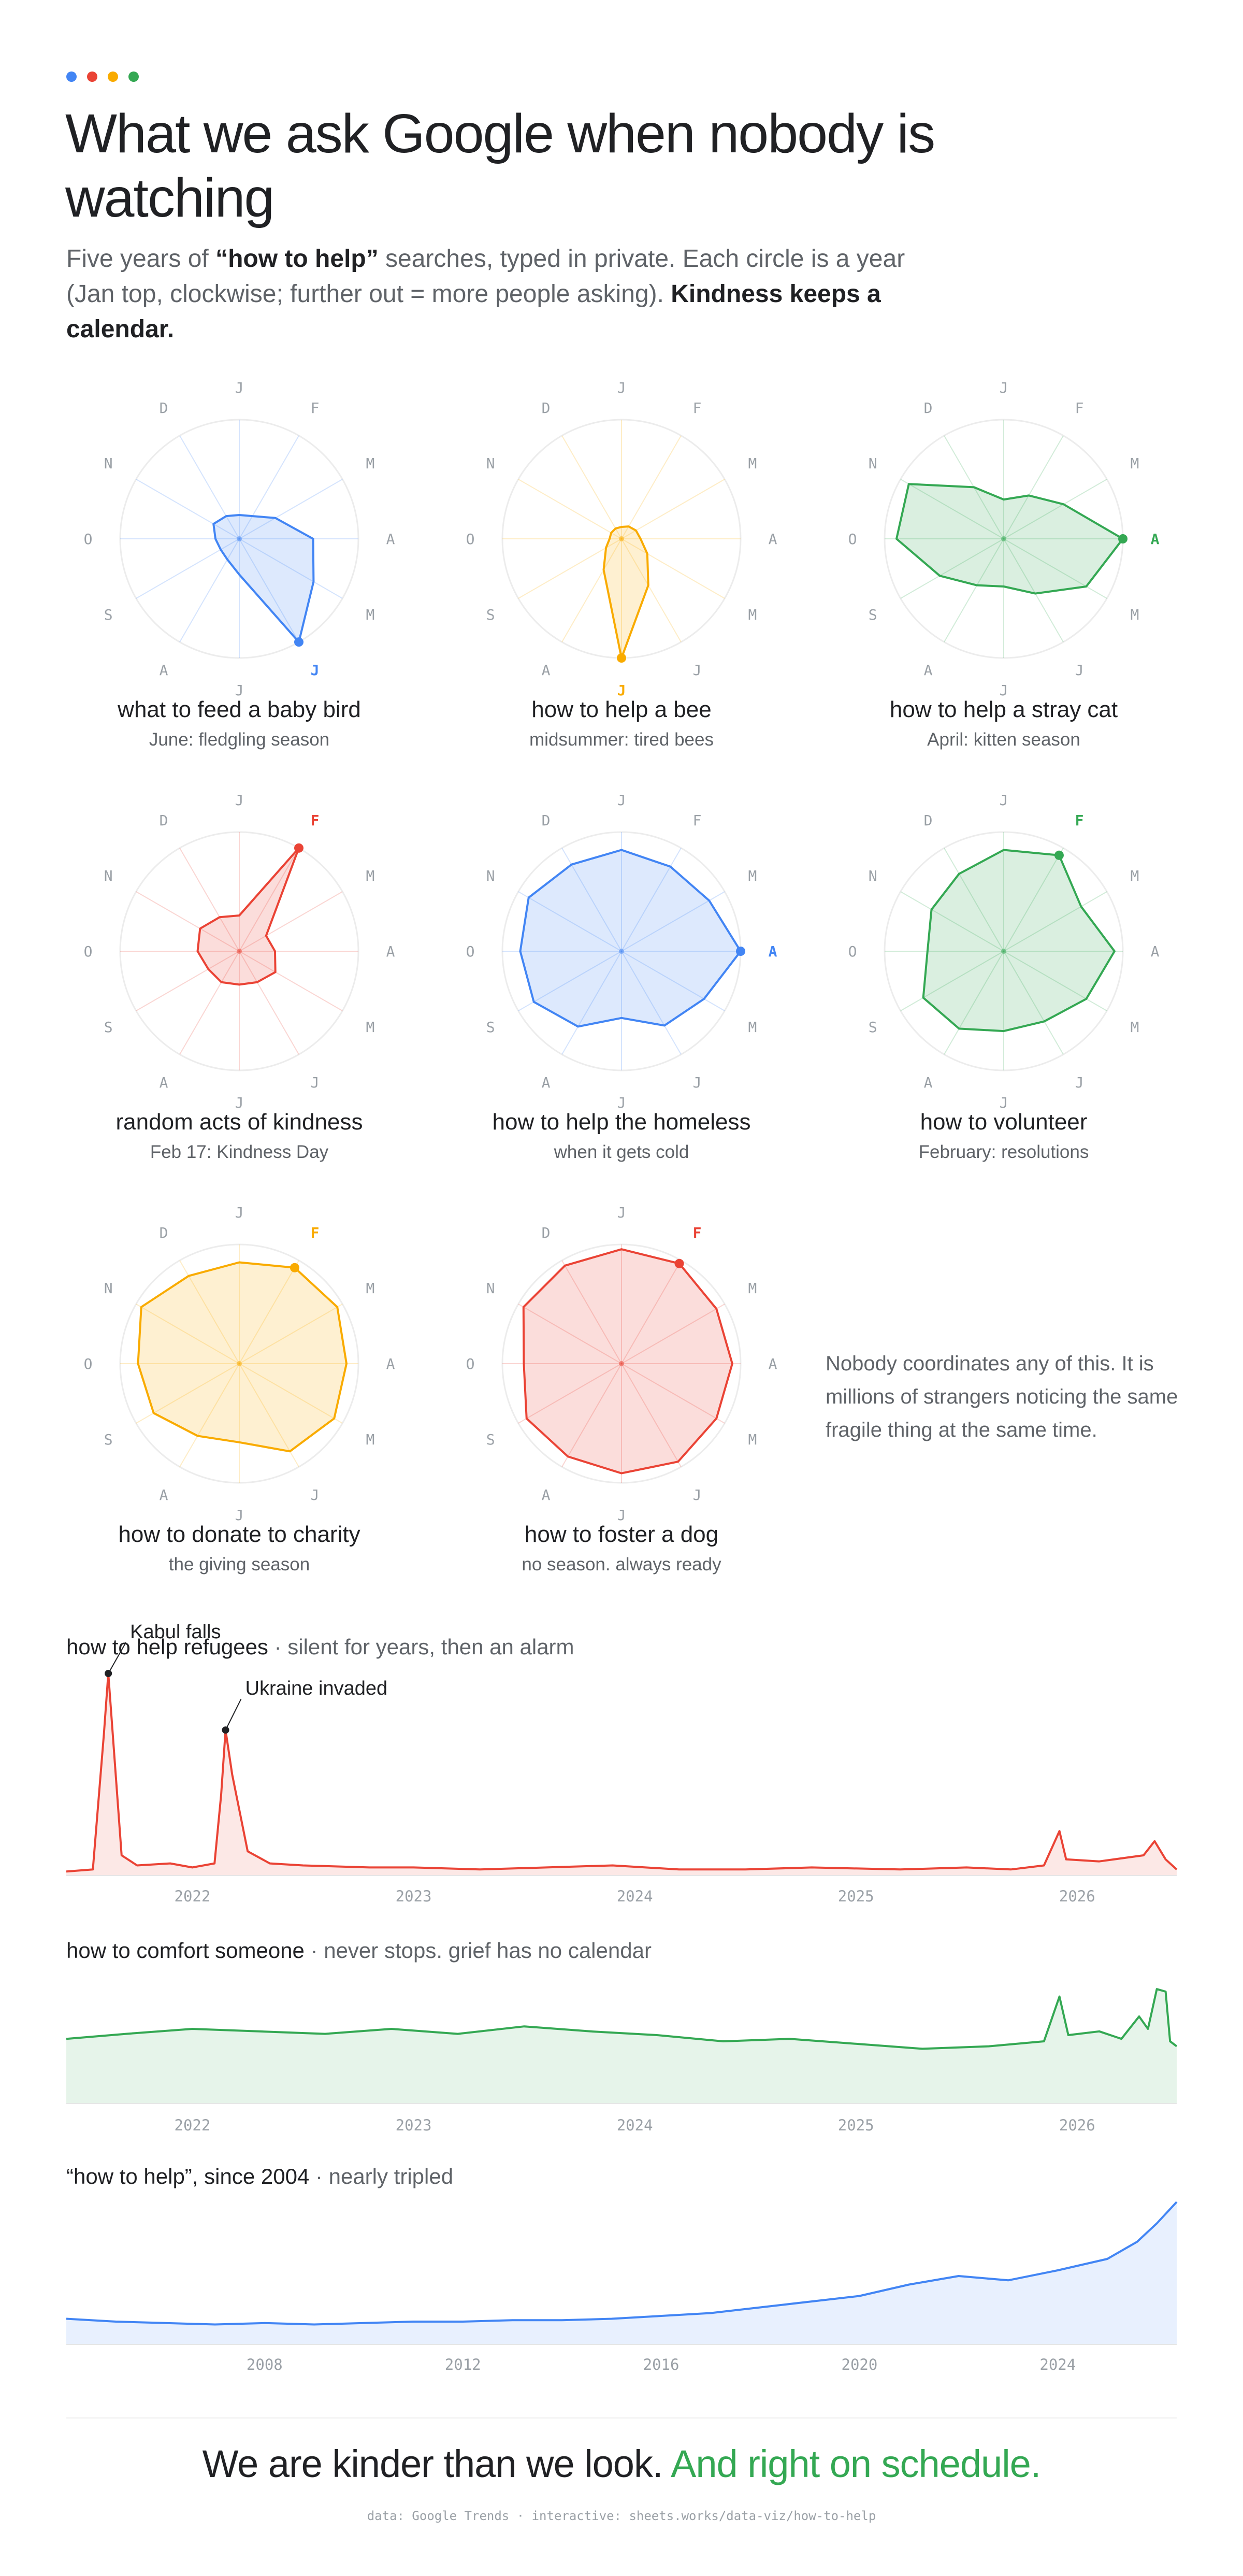 This screenshot has width=1243, height=2576. What do you see at coordinates (856, 1896) in the screenshot?
I see `x-tick-label: 2025` at bounding box center [856, 1896].